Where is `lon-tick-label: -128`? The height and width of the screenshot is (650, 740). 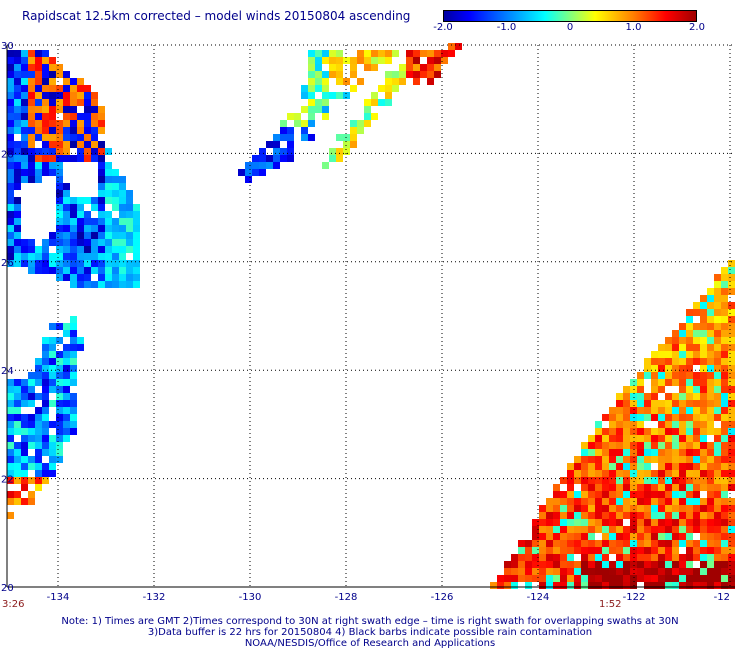
lon-tick-label: -128 is located at coordinates (346, 597).